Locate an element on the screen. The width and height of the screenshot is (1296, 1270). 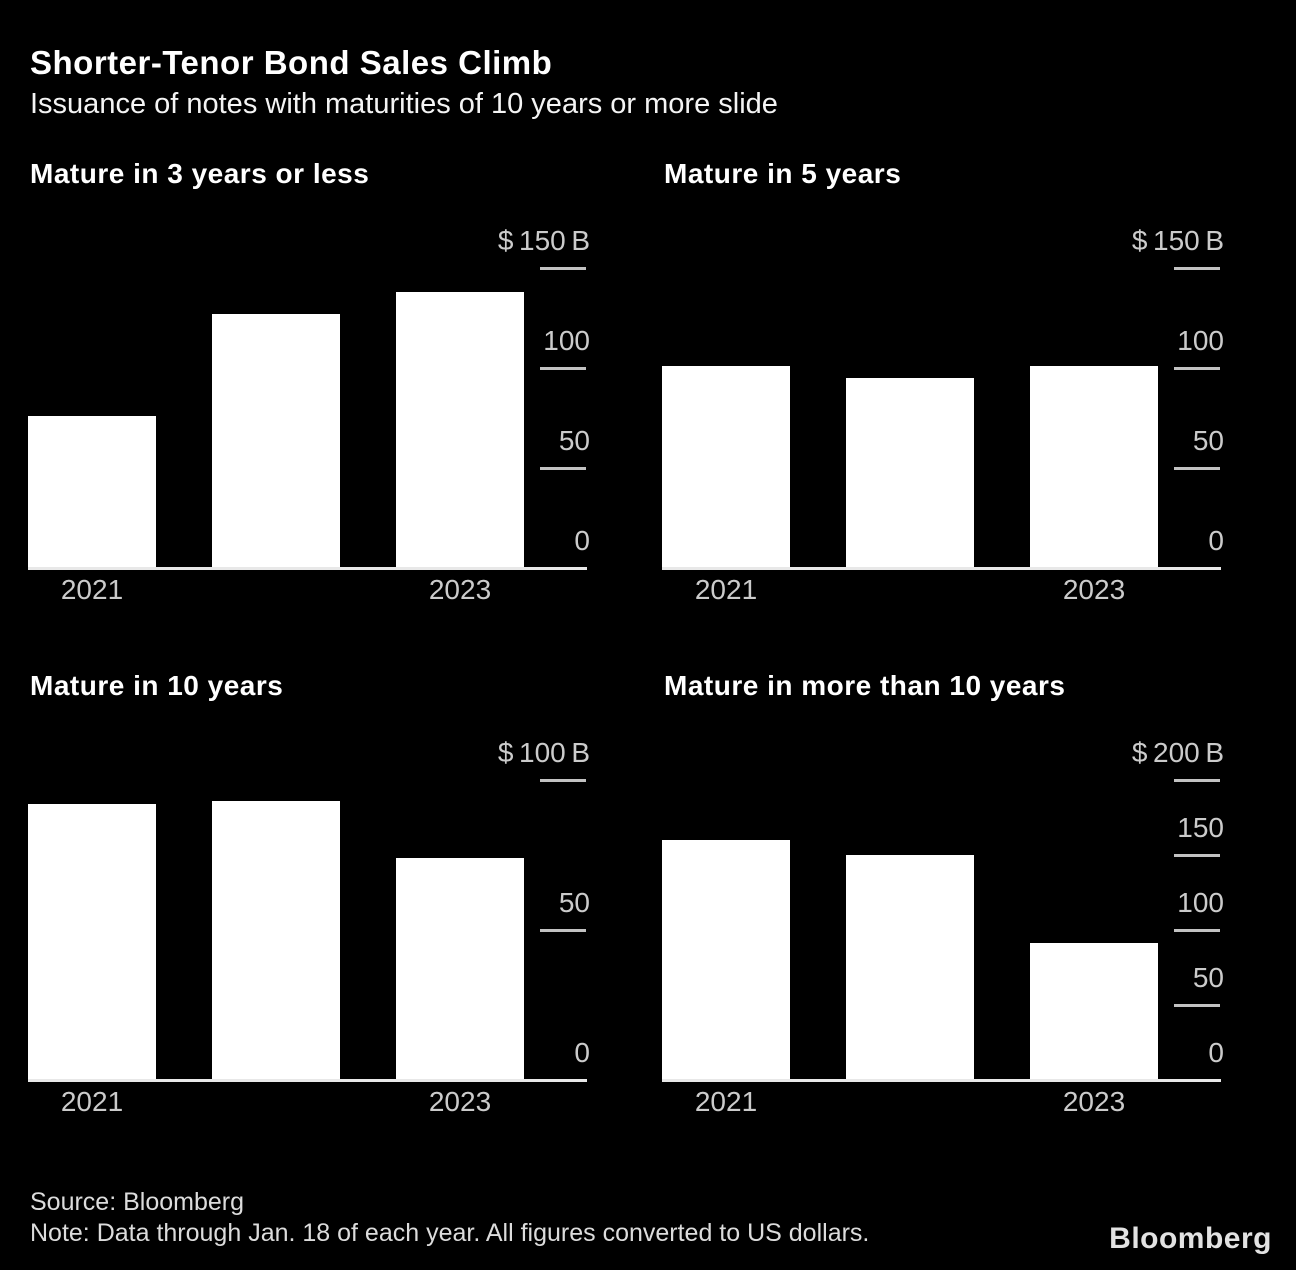
bloomberg-logo: Bloomberg is located at coordinates (1190, 1238).